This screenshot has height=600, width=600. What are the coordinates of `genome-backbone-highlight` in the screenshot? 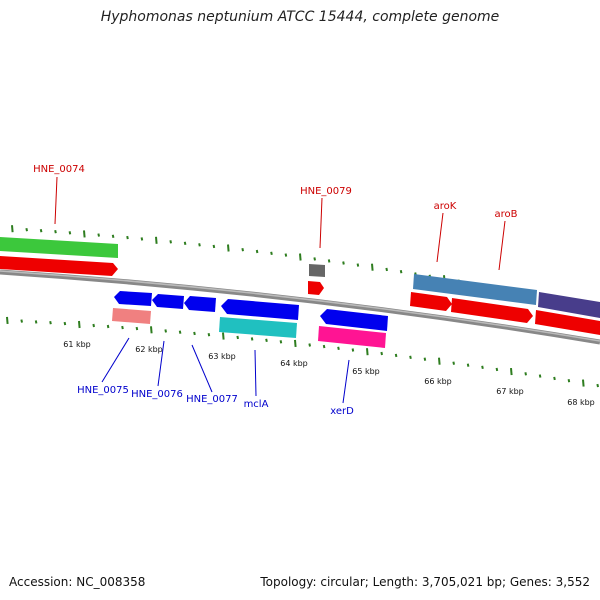 It's located at (300, 306).